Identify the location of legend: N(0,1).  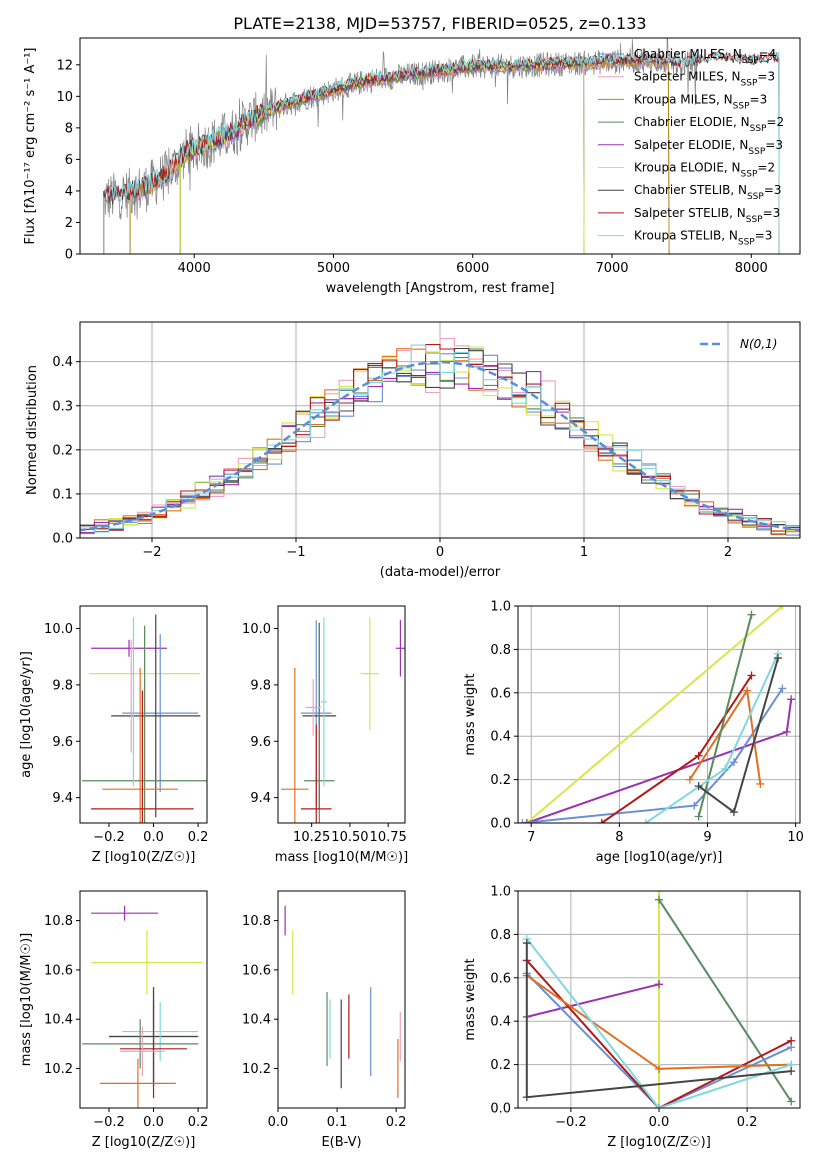
(738, 344).